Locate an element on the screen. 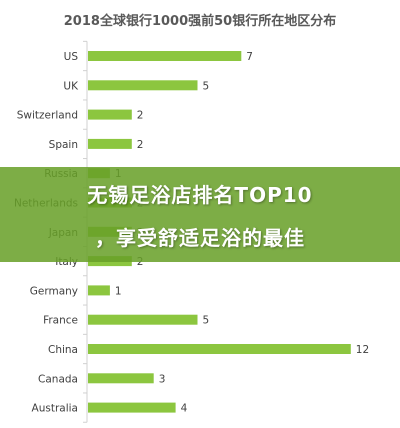 This screenshot has height=428, width=400. category-label: Australia is located at coordinates (55, 409).